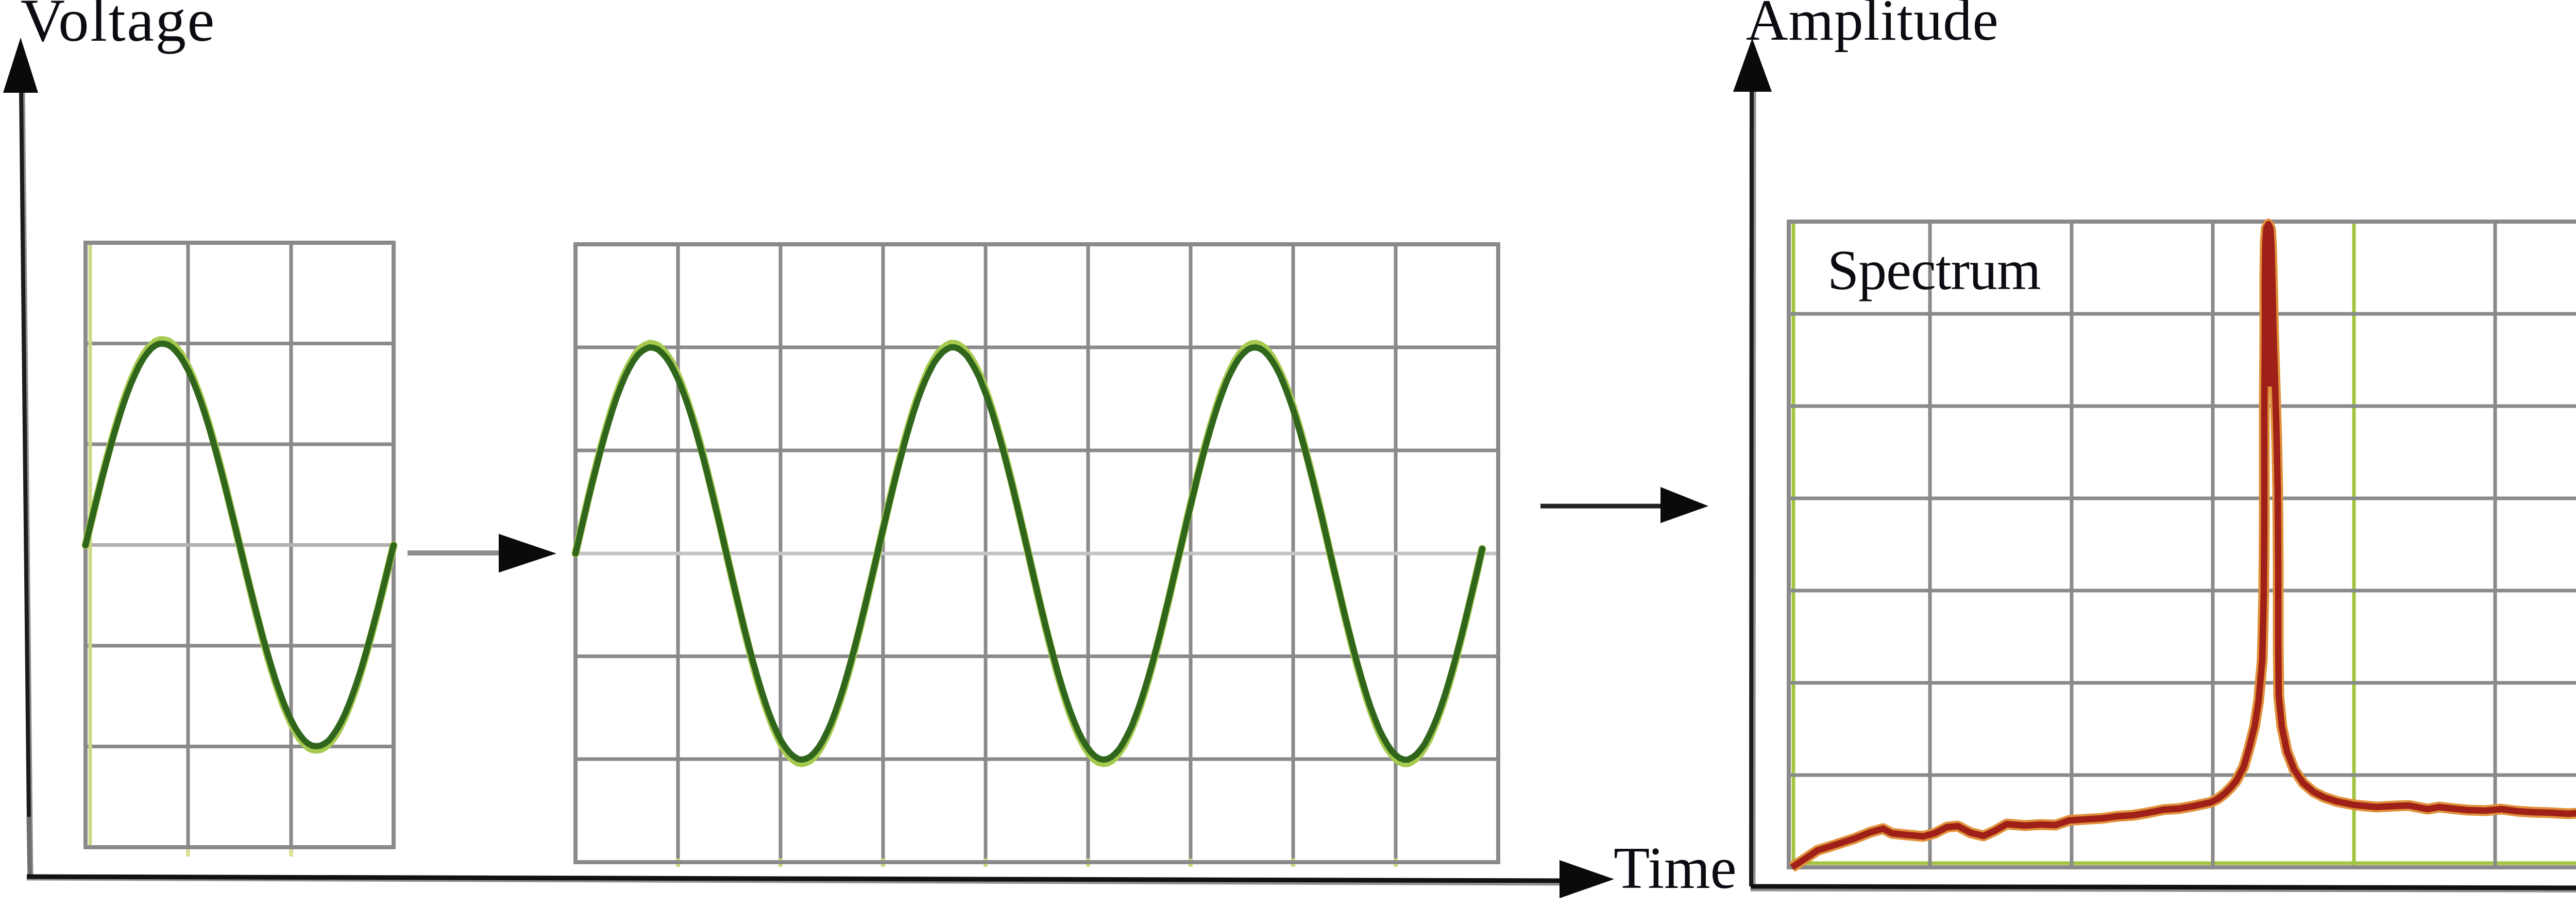 The width and height of the screenshot is (2576, 907). I want to click on svg-text: Spectrum, so click(1934, 270).